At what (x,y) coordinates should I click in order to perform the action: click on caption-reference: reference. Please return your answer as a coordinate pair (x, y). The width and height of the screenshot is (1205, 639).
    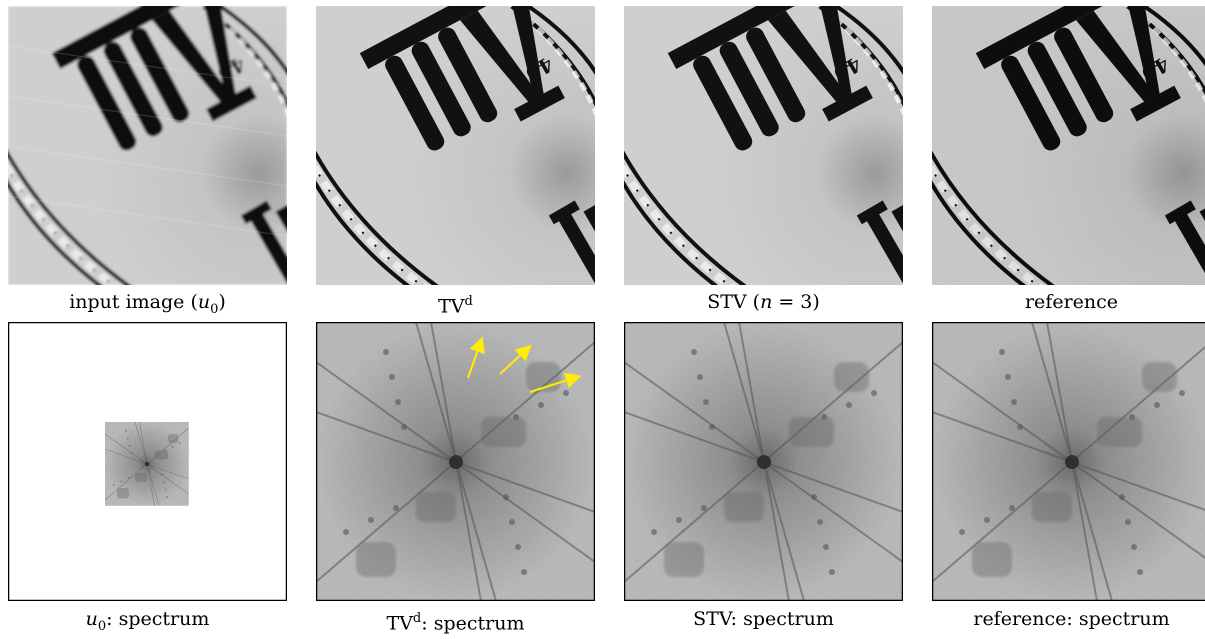
    Looking at the image, I should click on (1068, 302).